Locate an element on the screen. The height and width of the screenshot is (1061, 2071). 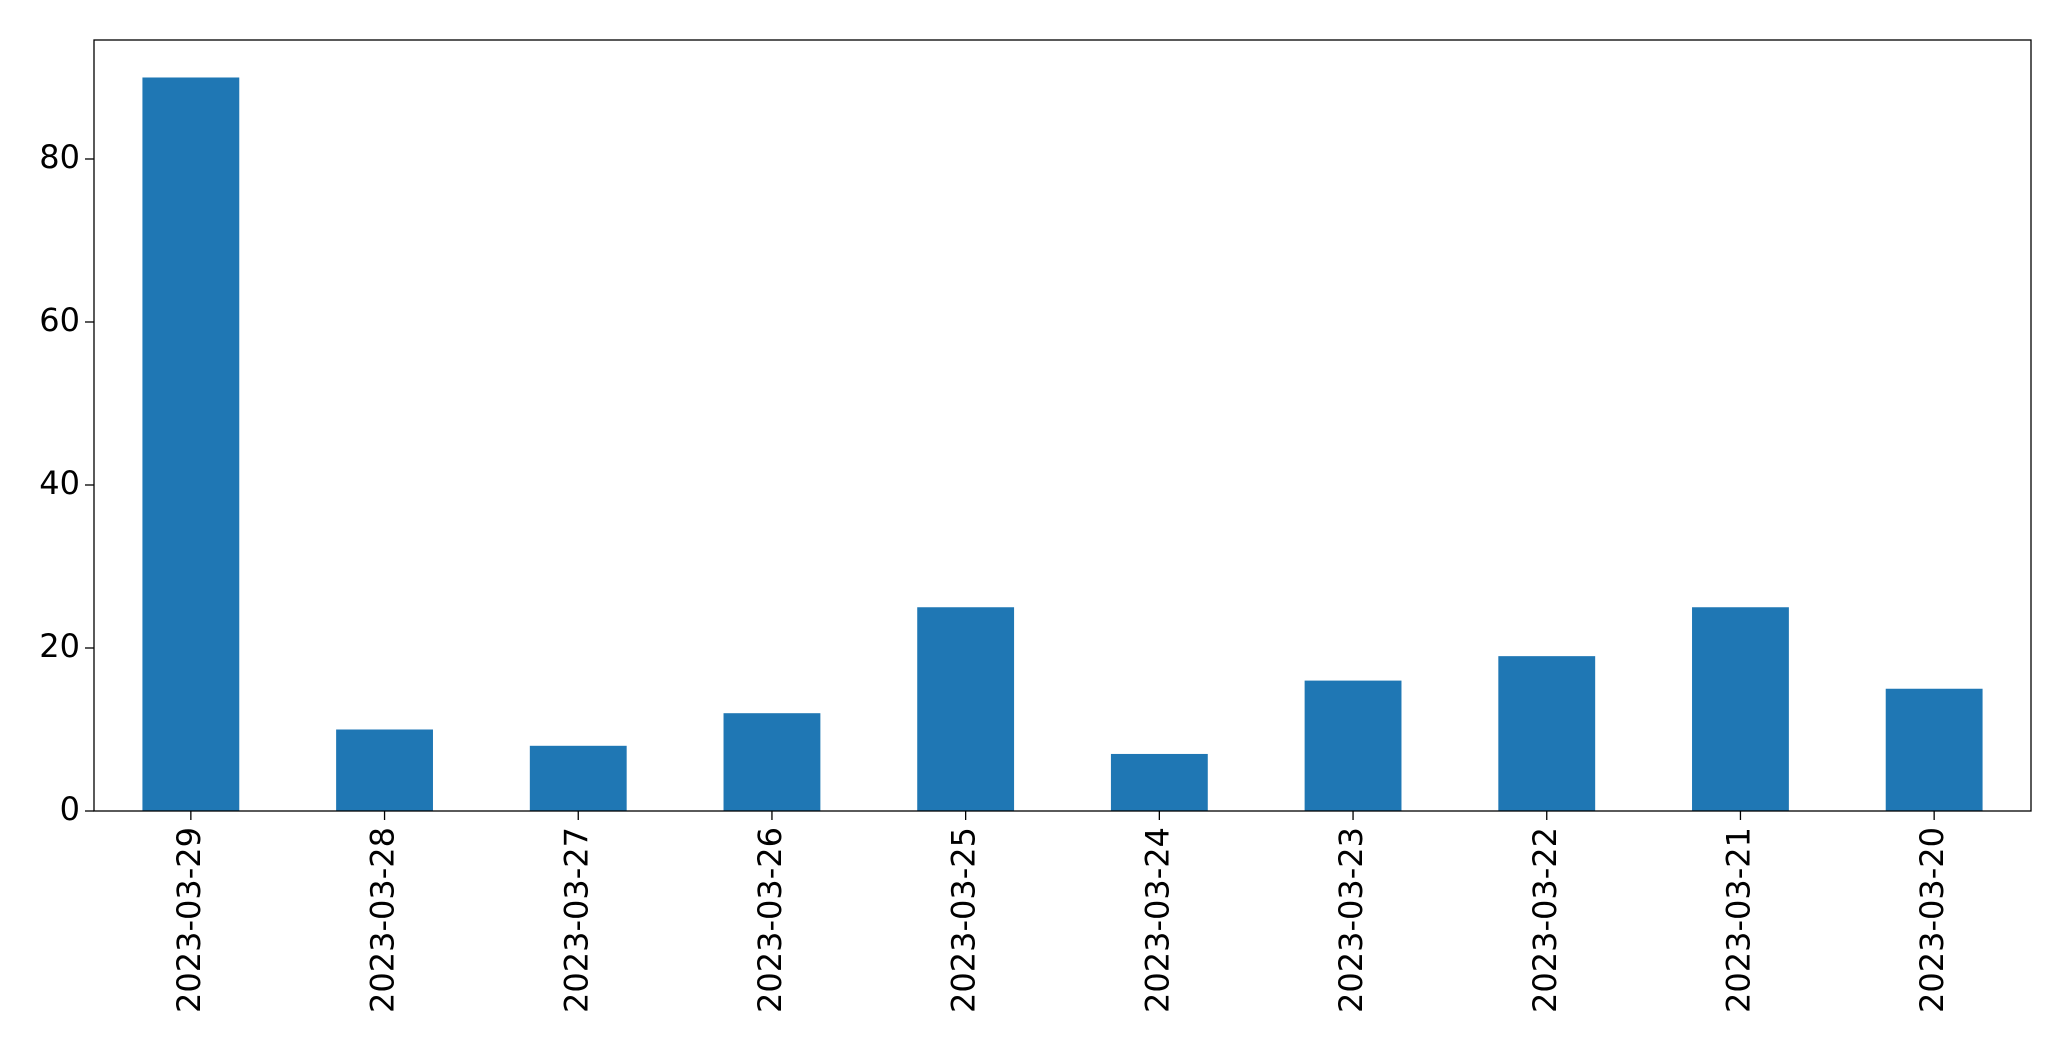
x-tick-label: 2023-03-24 is located at coordinates (1157, 920).